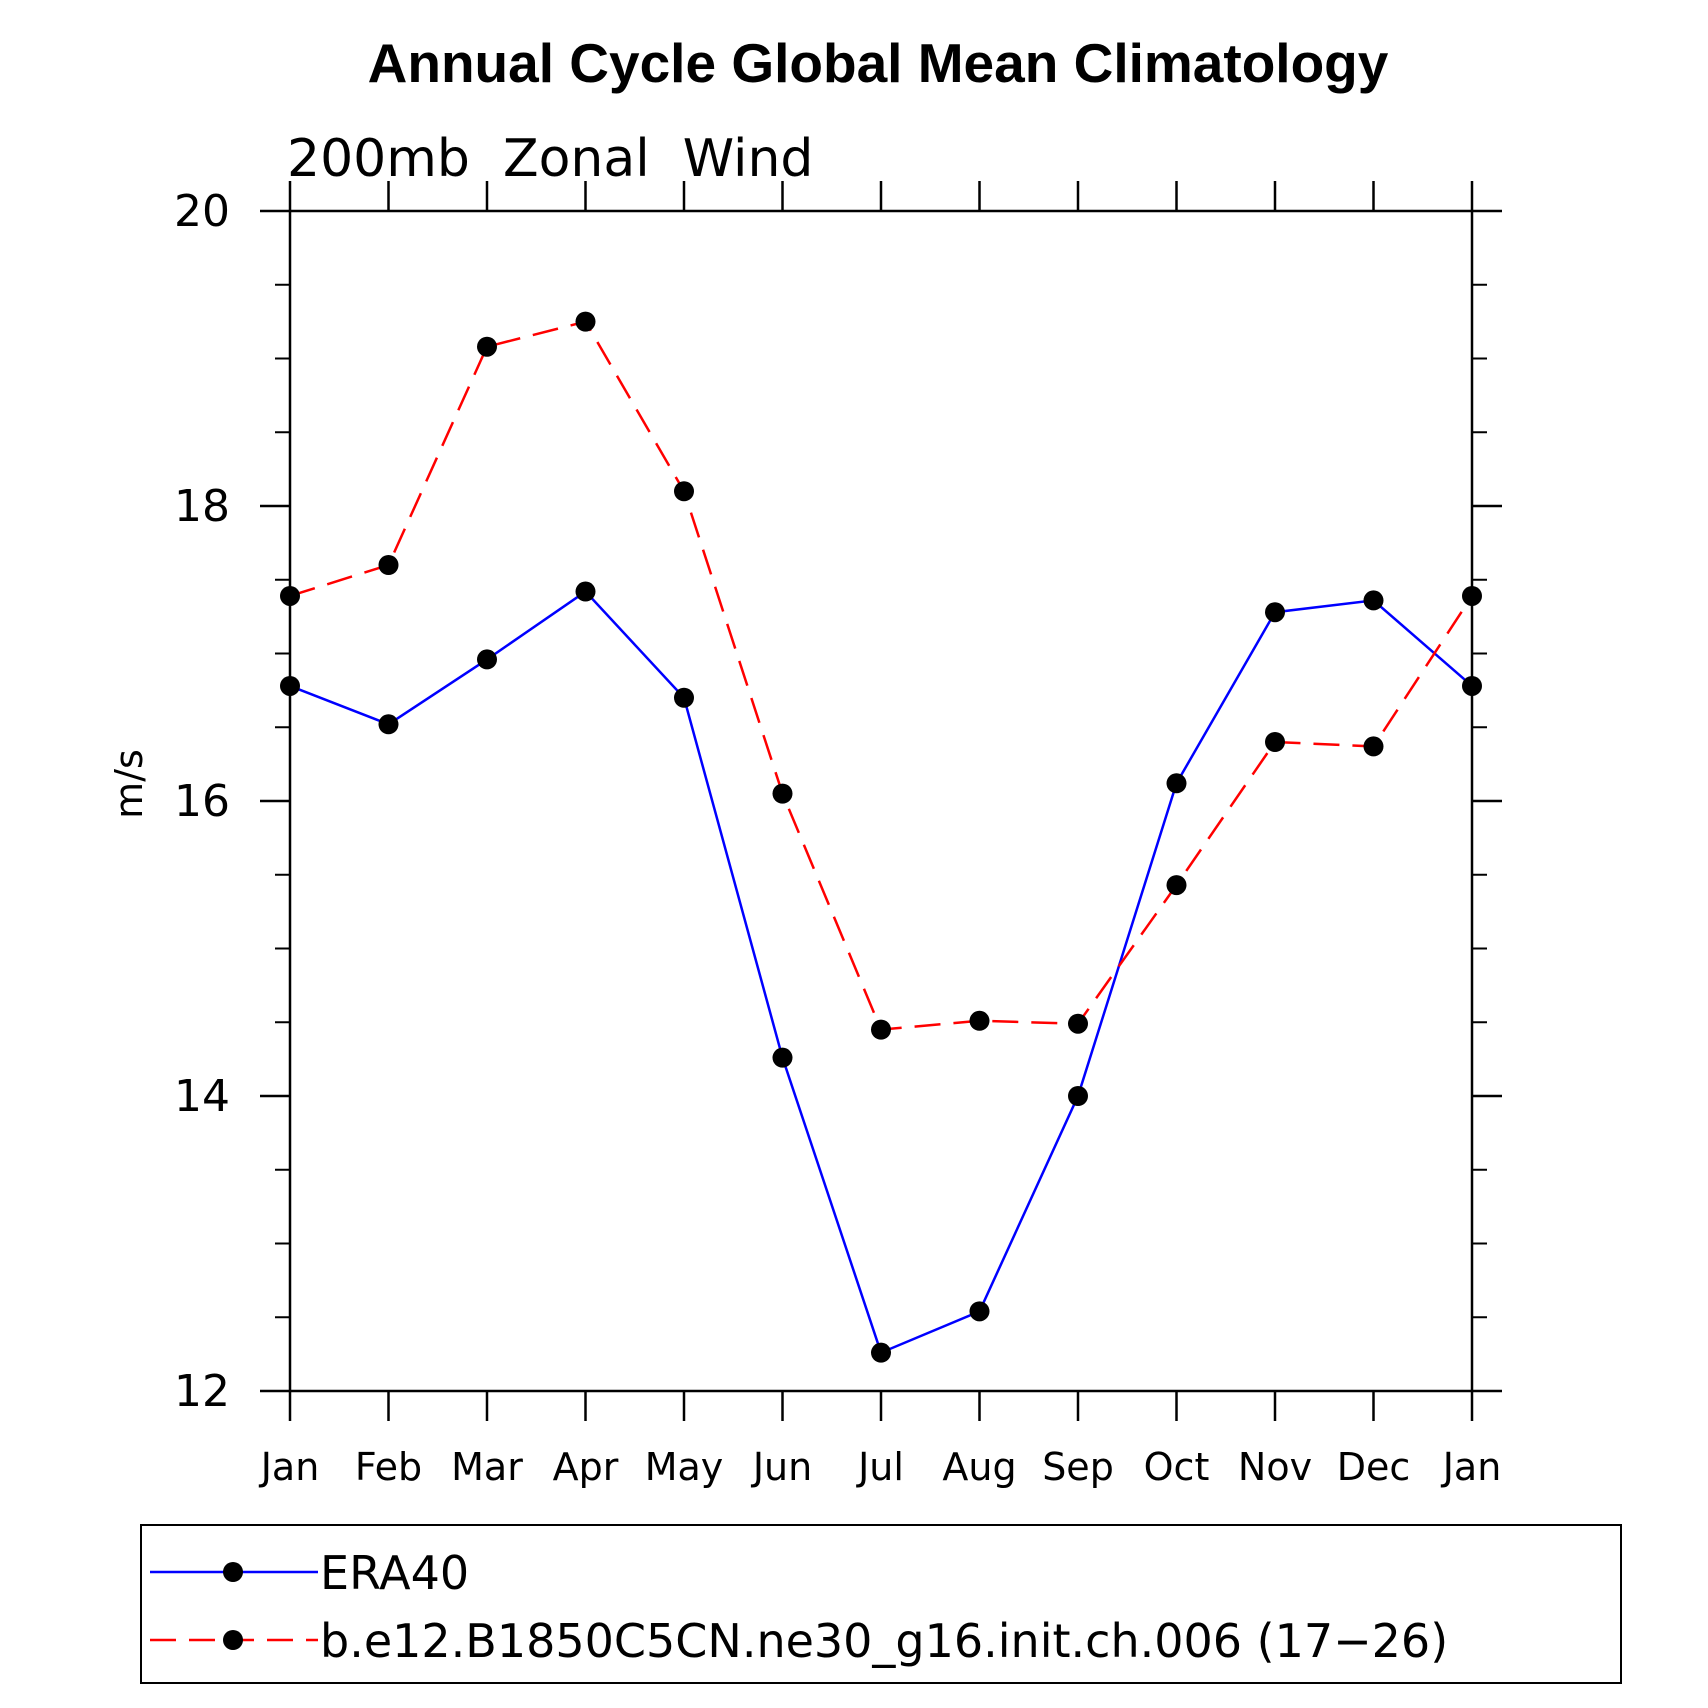  Describe the element at coordinates (1275, 1467) in the screenshot. I see `x-tick-label: Nov` at that location.